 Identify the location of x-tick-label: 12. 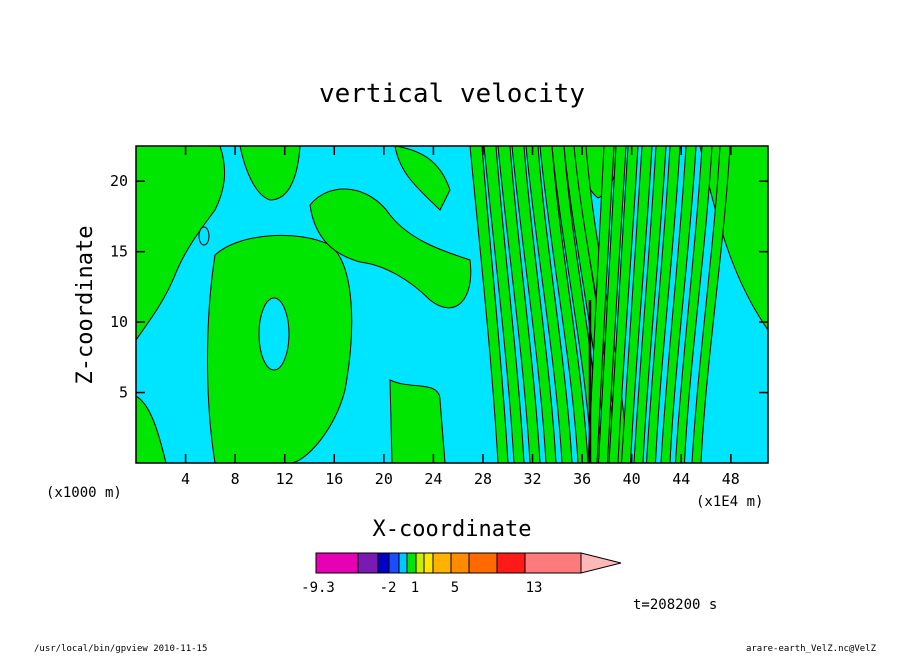
(285, 479).